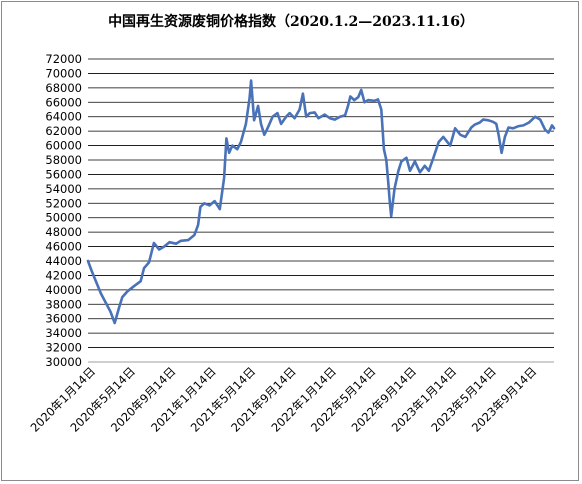 Image resolution: width=582 pixels, height=484 pixels. I want to click on y-tick-label: 46000, so click(63, 247).